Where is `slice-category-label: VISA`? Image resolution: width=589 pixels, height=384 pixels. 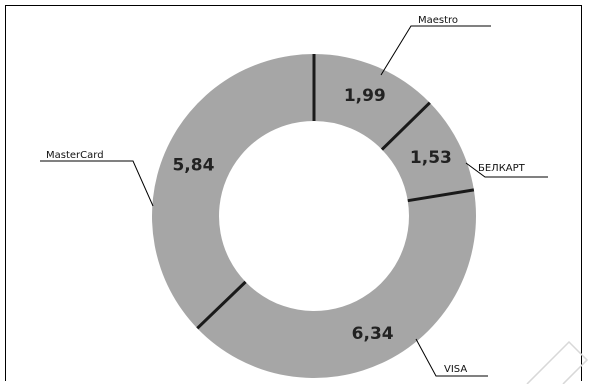
slice-category-label: VISA is located at coordinates (455, 369).